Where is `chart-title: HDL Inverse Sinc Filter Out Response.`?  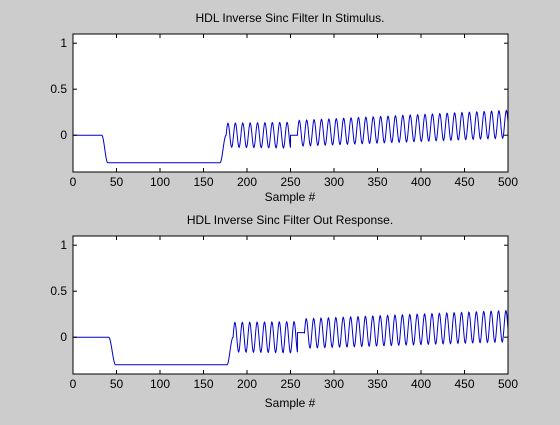 chart-title: HDL Inverse Sinc Filter Out Response. is located at coordinates (290, 220).